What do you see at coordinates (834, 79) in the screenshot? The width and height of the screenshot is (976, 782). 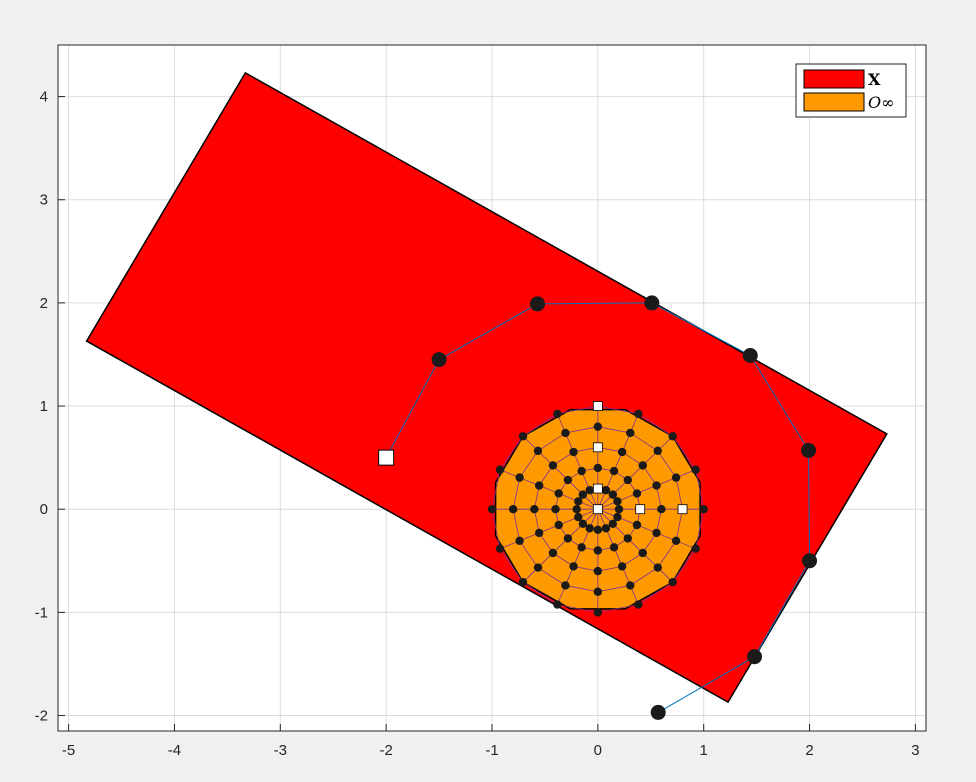 I see `legend-swatch-x` at bounding box center [834, 79].